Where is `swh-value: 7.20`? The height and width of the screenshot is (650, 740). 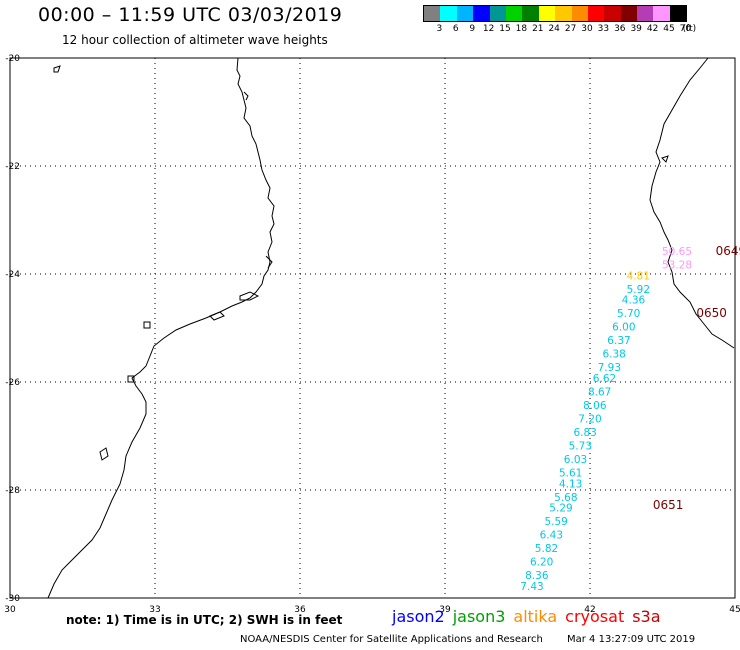
swh-value: 7.20 is located at coordinates (589, 420).